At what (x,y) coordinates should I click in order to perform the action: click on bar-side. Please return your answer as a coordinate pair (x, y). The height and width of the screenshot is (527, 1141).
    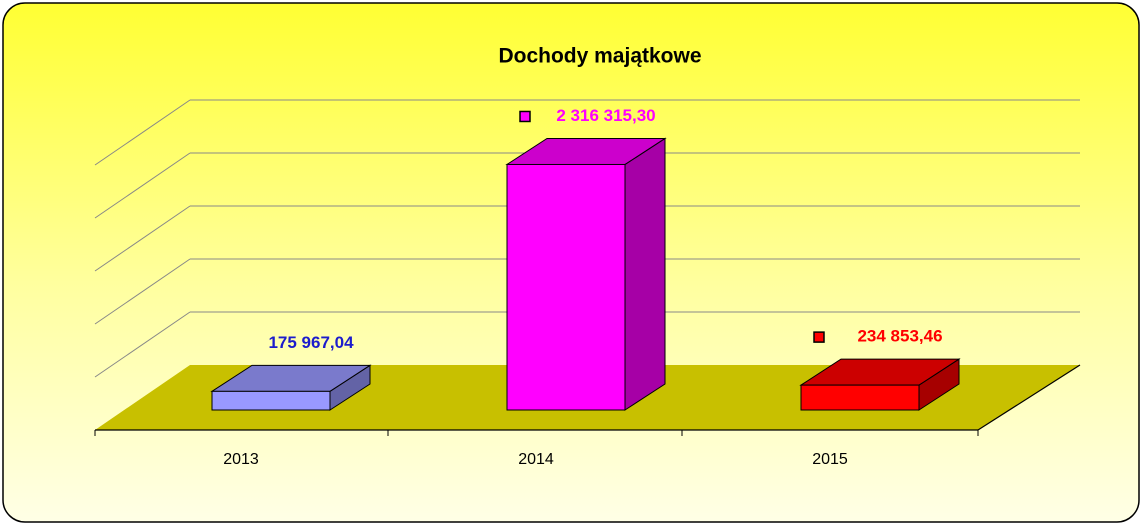
    Looking at the image, I should click on (645, 274).